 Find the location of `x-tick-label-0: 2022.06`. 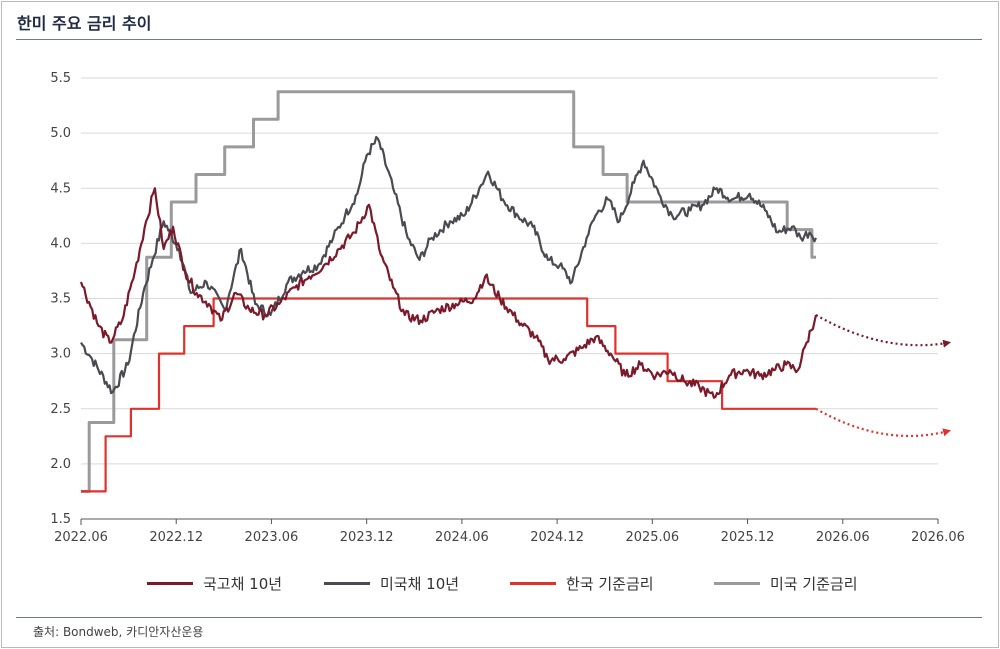

x-tick-label-0: 2022.06 is located at coordinates (81, 537).